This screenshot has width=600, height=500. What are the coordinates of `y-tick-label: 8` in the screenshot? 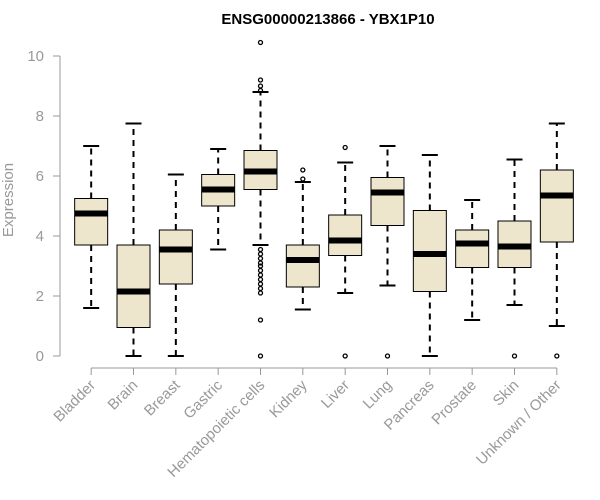 It's located at (40, 116).